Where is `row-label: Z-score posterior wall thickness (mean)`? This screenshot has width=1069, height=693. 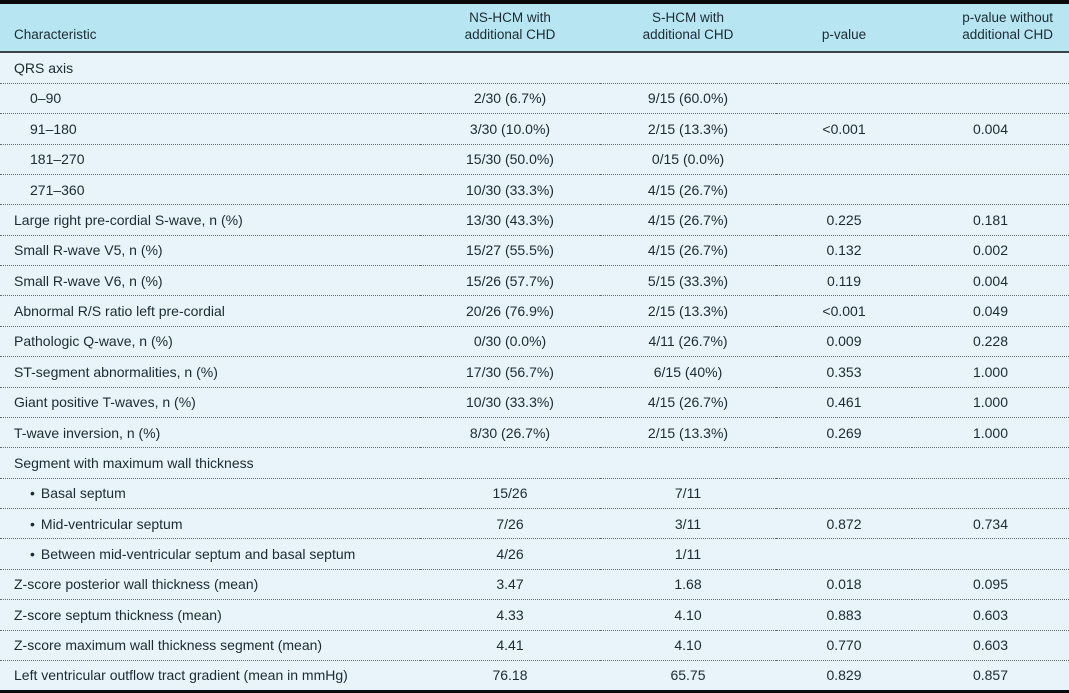
row-label: Z-score posterior wall thickness (mean) is located at coordinates (136, 584).